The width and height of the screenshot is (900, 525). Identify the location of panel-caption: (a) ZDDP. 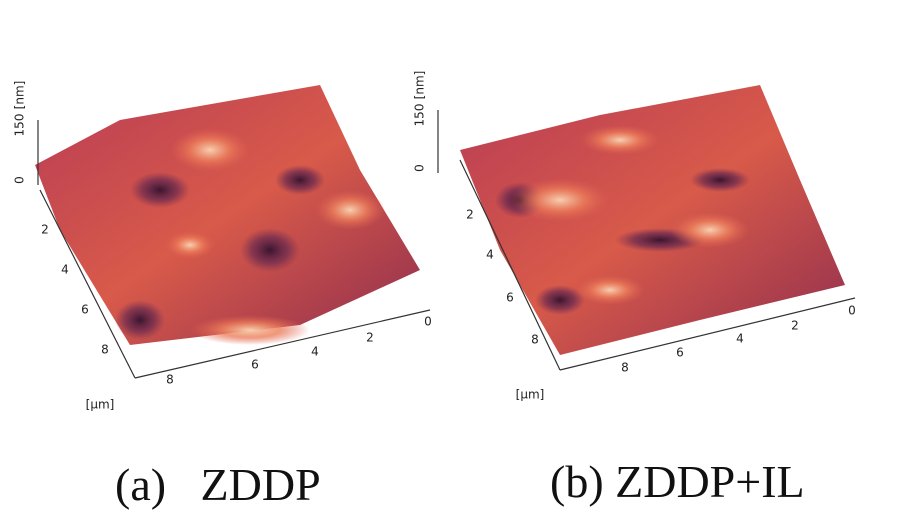
(218, 484).